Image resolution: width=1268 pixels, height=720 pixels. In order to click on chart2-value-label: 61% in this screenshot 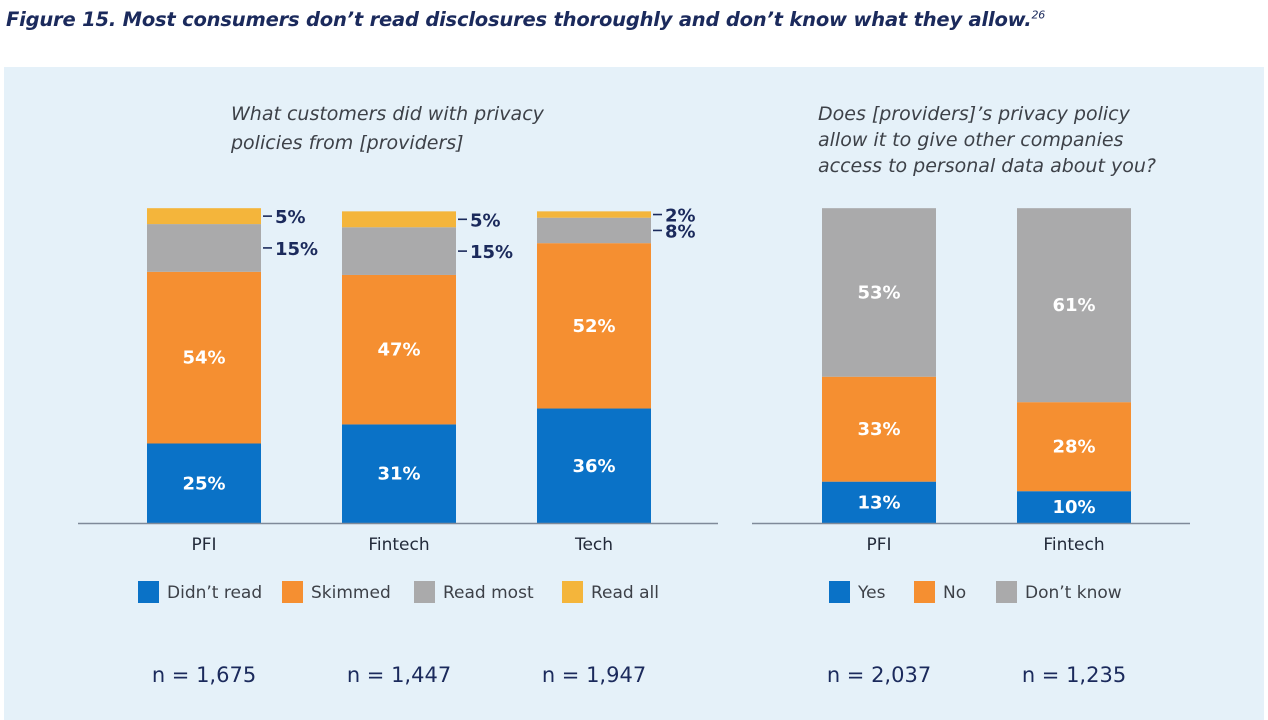, I will do `click(1073, 305)`.